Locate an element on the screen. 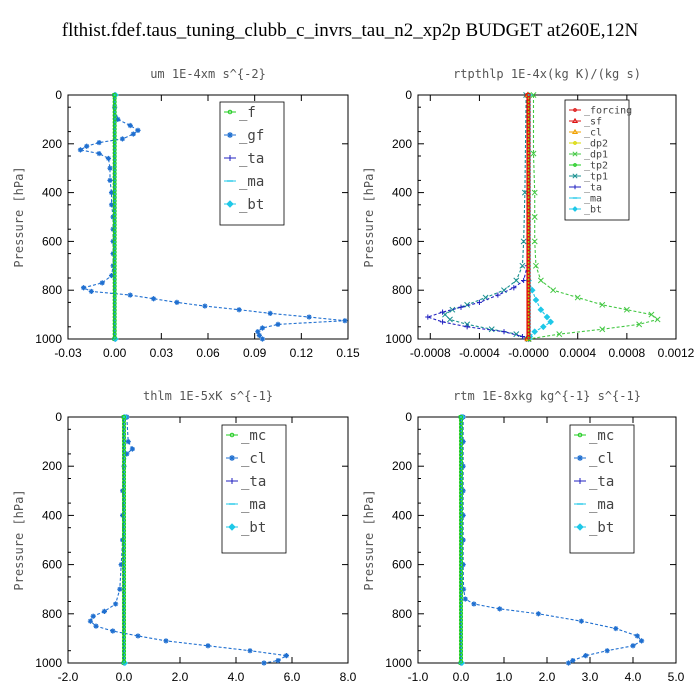 The width and height of the screenshot is (700, 700). x-tick-label: 0.03 is located at coordinates (162, 353).